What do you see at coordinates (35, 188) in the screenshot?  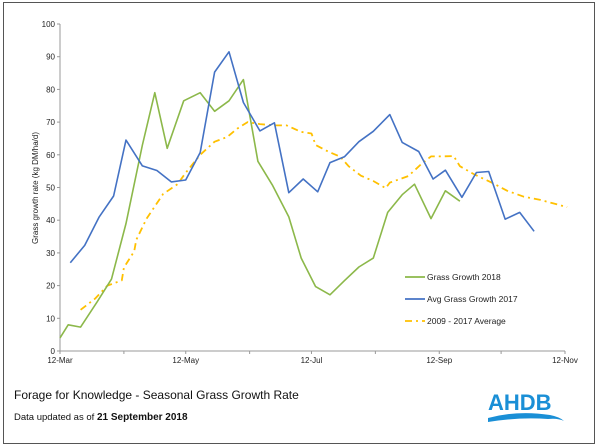 I see `y-axis-title: Grass growth rate (kg DM/ha/d)` at bounding box center [35, 188].